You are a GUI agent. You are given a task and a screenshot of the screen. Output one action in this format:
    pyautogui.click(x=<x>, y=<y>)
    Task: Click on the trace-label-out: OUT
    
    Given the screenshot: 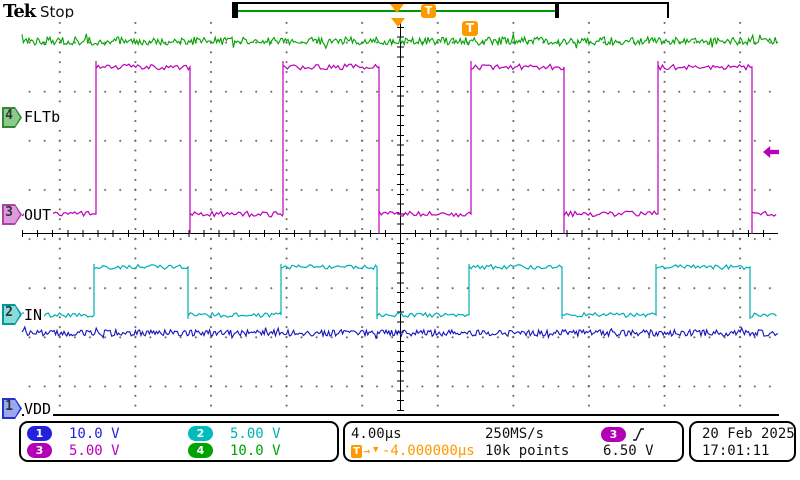 What is the action you would take?
    pyautogui.click(x=39, y=215)
    